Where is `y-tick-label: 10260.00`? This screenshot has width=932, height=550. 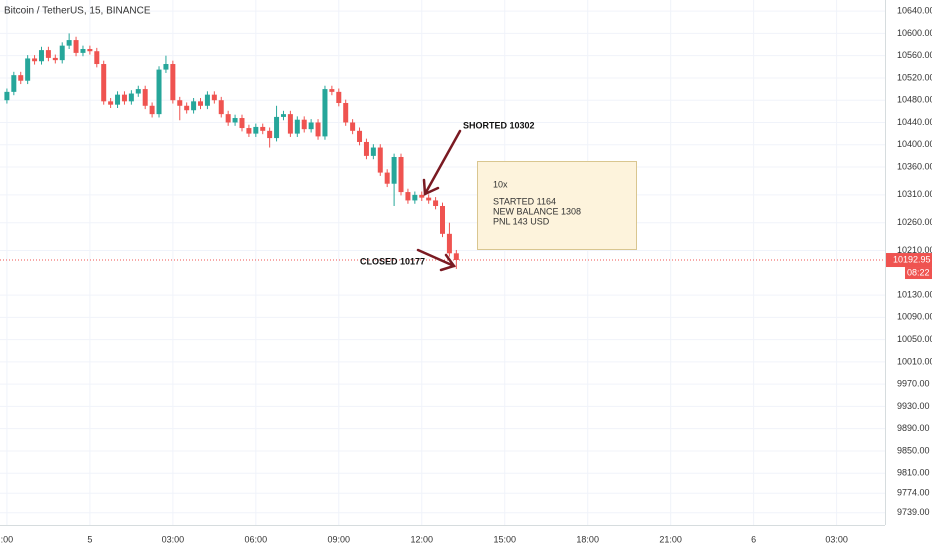
y-tick-label: 10260.00 is located at coordinates (914, 222).